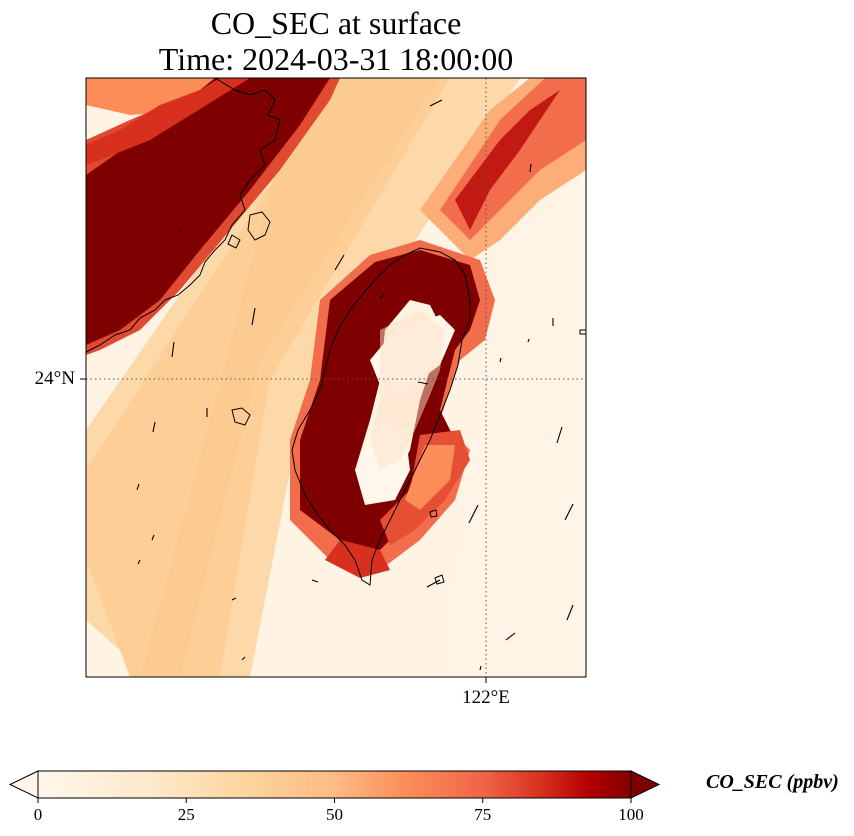  I want to click on colorbar-tick-label: 75, so click(483, 814).